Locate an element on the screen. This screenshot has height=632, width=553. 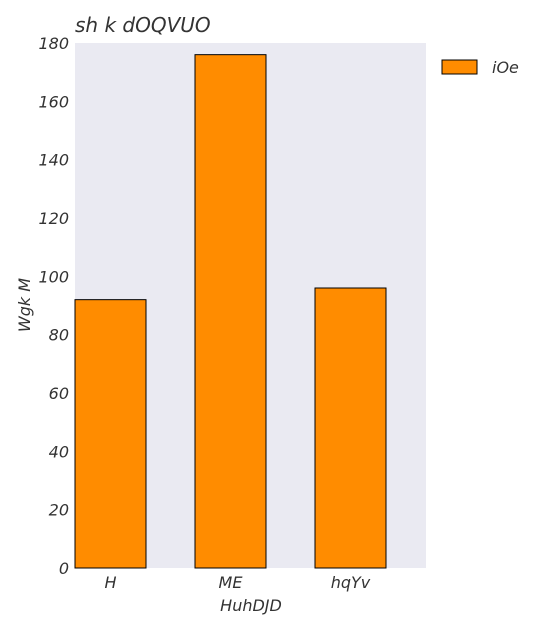
chart-title: sh k dOQVUO is located at coordinates (143, 25).